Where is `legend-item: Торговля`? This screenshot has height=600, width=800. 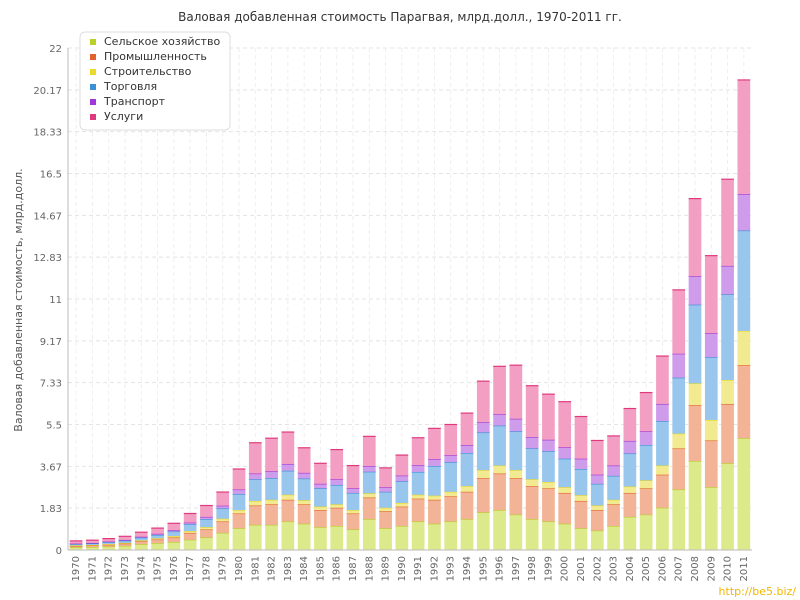 legend-item: Торговля is located at coordinates (130, 86).